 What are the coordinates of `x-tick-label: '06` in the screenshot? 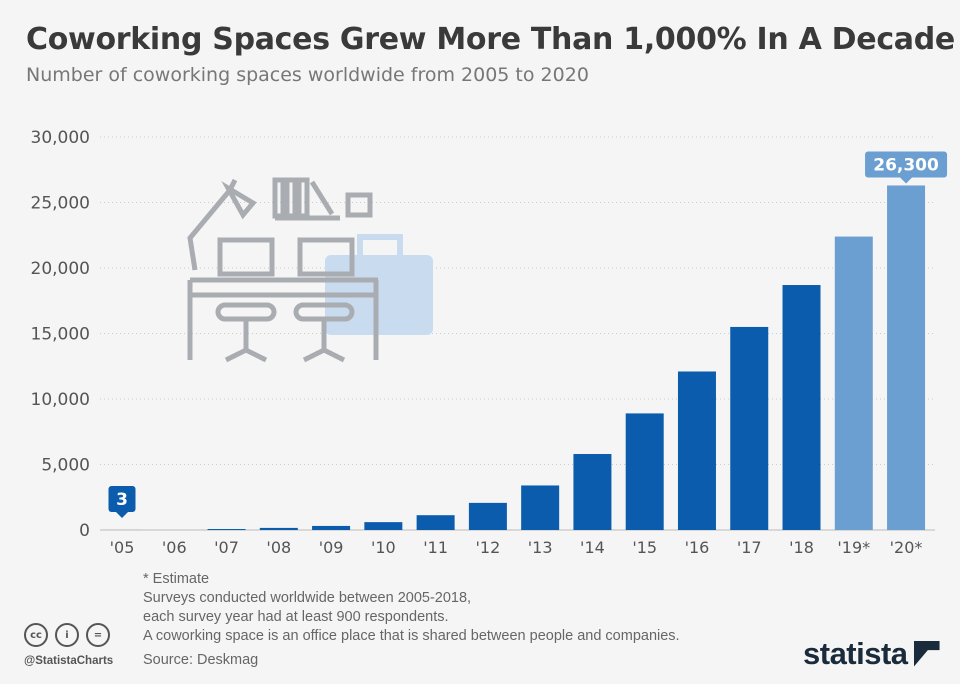 It's located at (174, 547).